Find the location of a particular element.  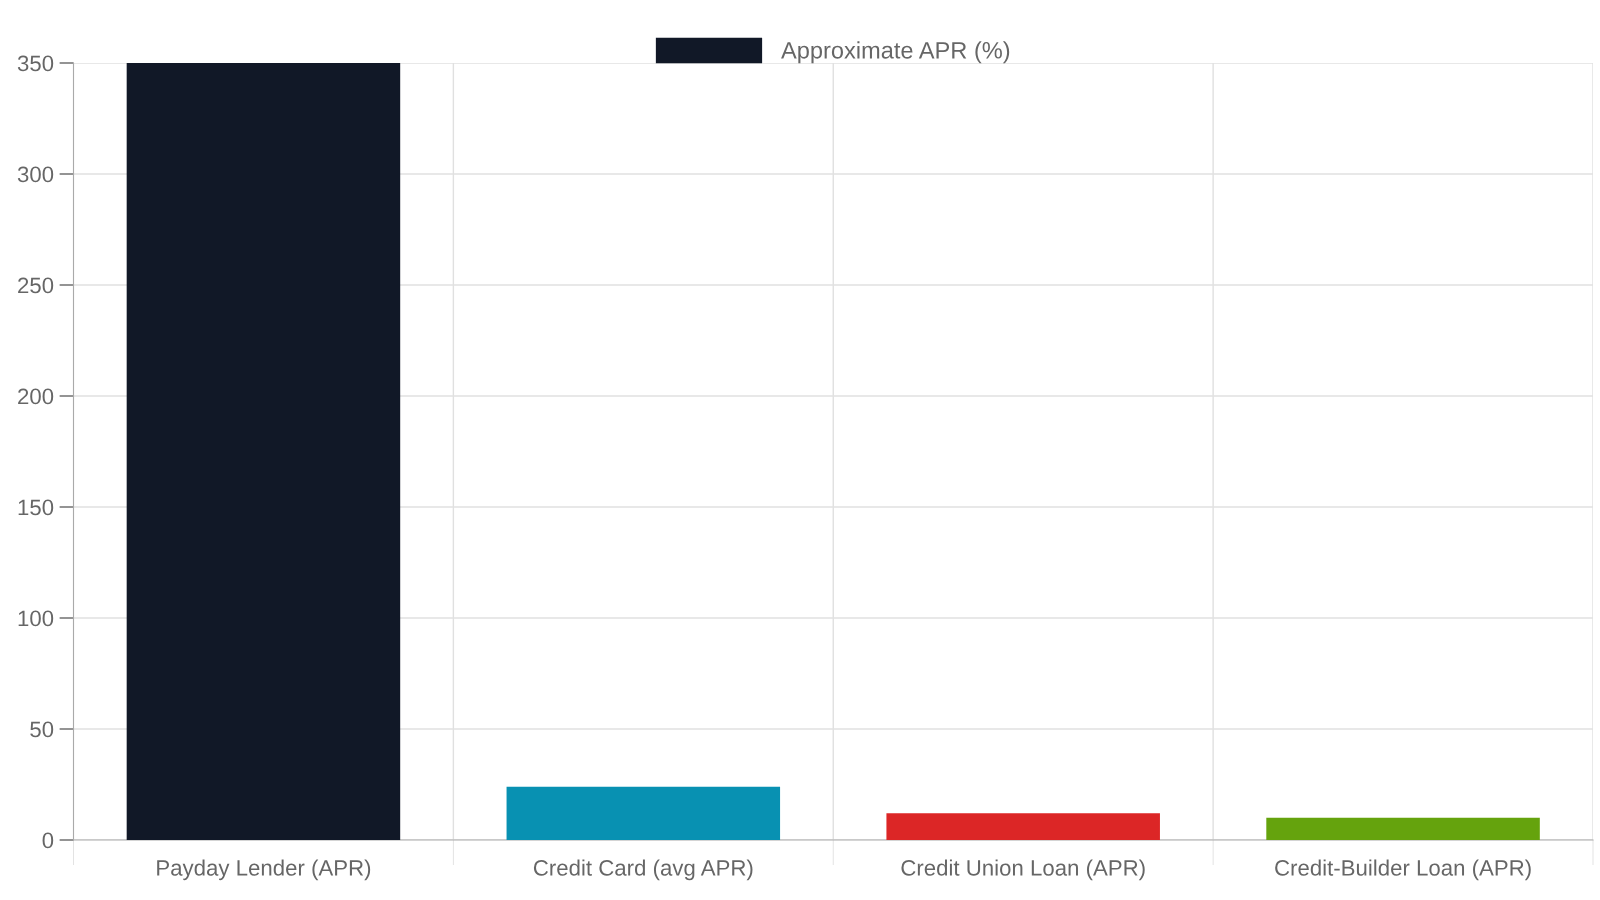

x-tick-label: Credit Card (avg APR) is located at coordinates (643, 870).